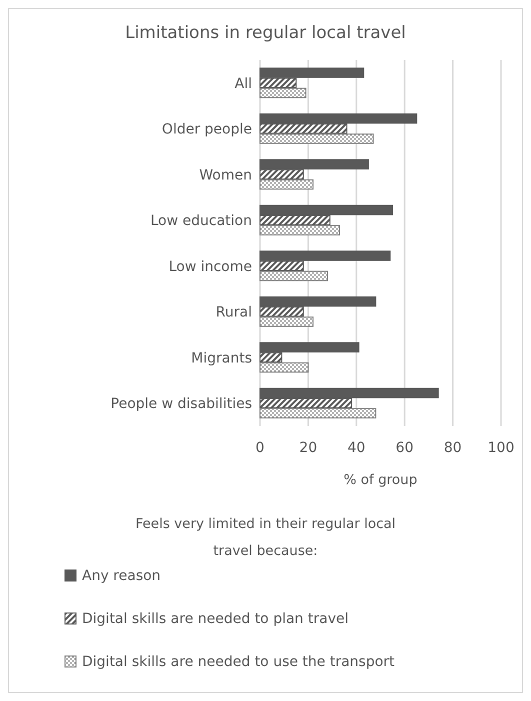  Describe the element at coordinates (201, 221) in the screenshot. I see `y-tick-label: Low education` at that location.